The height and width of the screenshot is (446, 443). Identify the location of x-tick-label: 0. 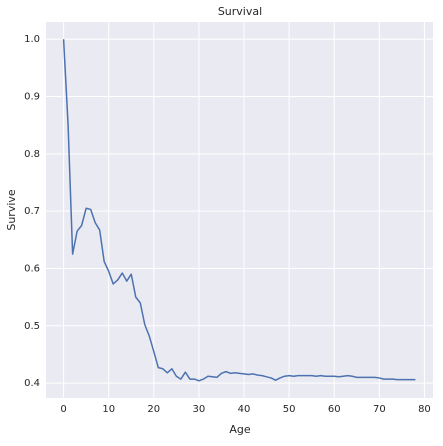
(63, 409).